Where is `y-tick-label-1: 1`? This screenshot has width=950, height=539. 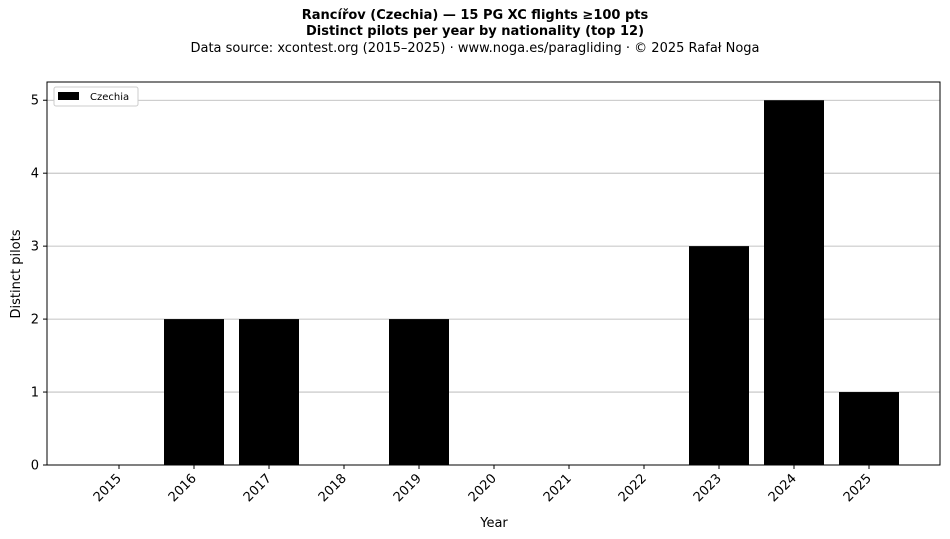 y-tick-label-1: 1 is located at coordinates (35, 393).